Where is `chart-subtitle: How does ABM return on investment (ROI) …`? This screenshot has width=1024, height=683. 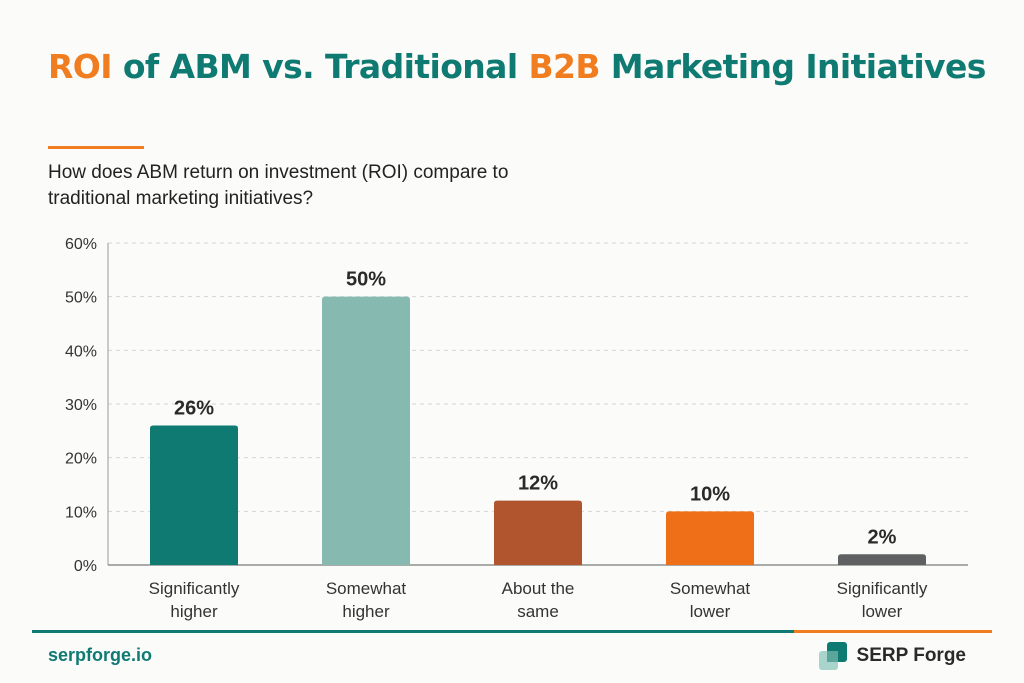
chart-subtitle: How does ABM return on investment (ROI) … is located at coordinates (278, 185).